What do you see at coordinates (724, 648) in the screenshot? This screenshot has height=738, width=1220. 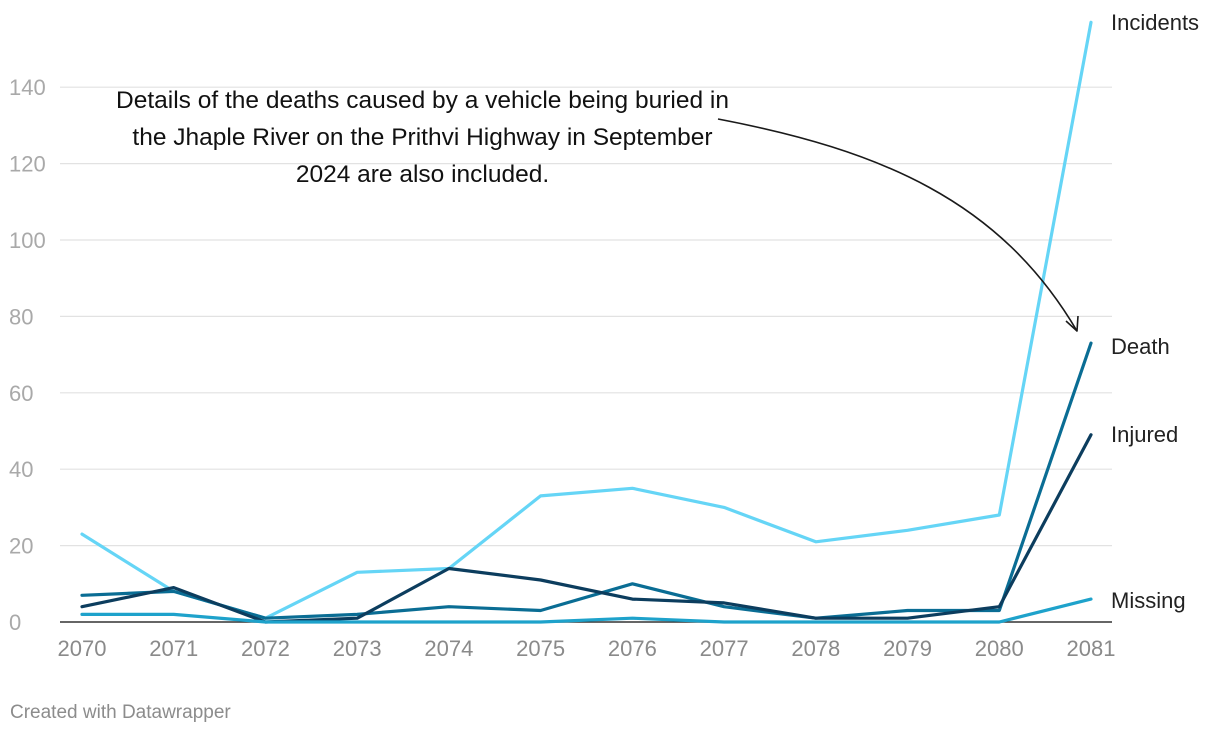 I see `x-tick-label: 2077` at bounding box center [724, 648].